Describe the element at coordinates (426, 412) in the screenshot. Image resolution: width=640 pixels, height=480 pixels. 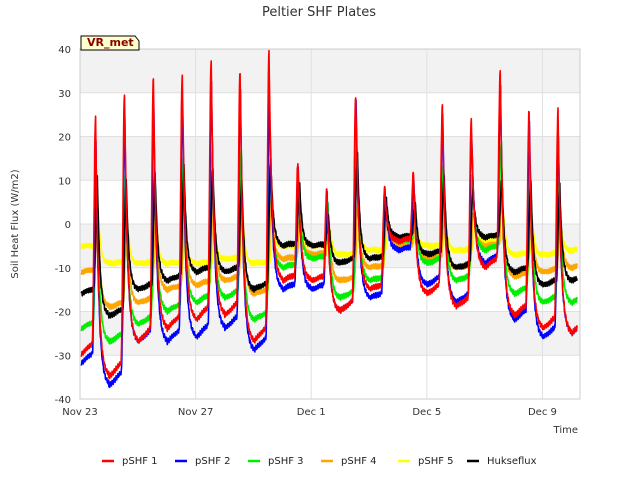
I see `x-tick-label: Dec 5` at that location.